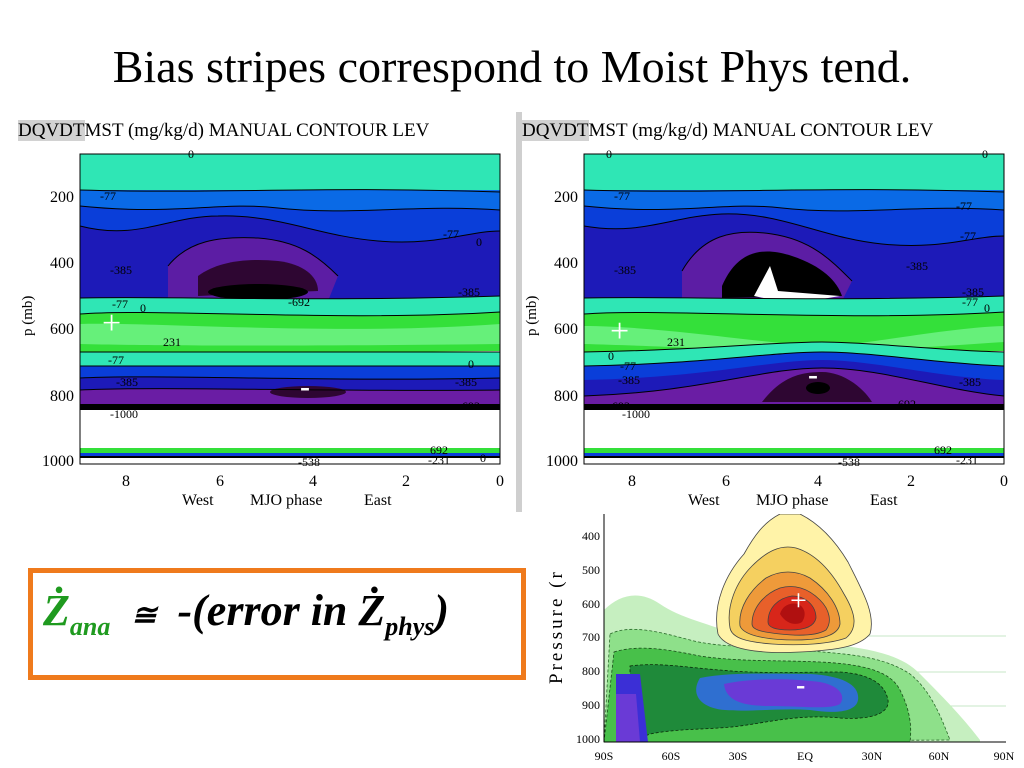 The height and width of the screenshot is (768, 1024). I want to click on lat-y-axis-label: Pressure (r, so click(556, 626).